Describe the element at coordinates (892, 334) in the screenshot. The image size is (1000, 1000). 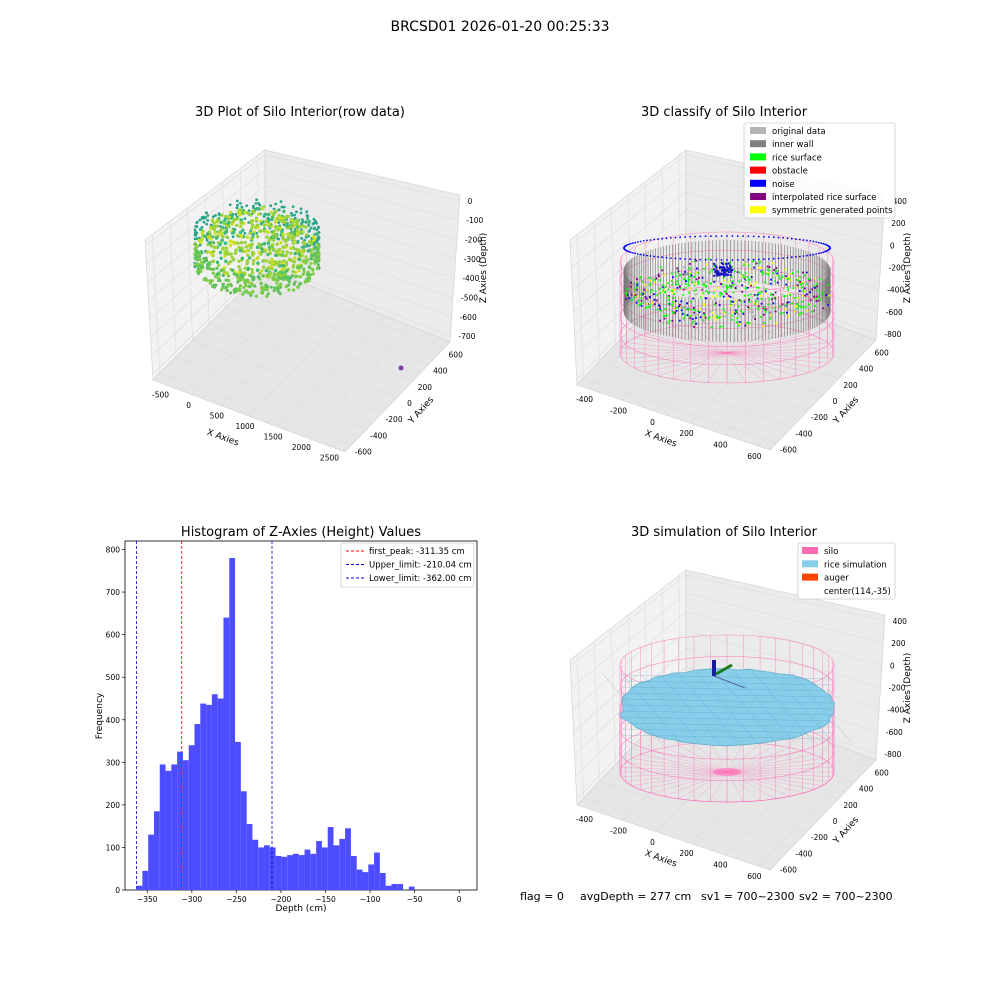
I see `z-tick-label: -800` at that location.